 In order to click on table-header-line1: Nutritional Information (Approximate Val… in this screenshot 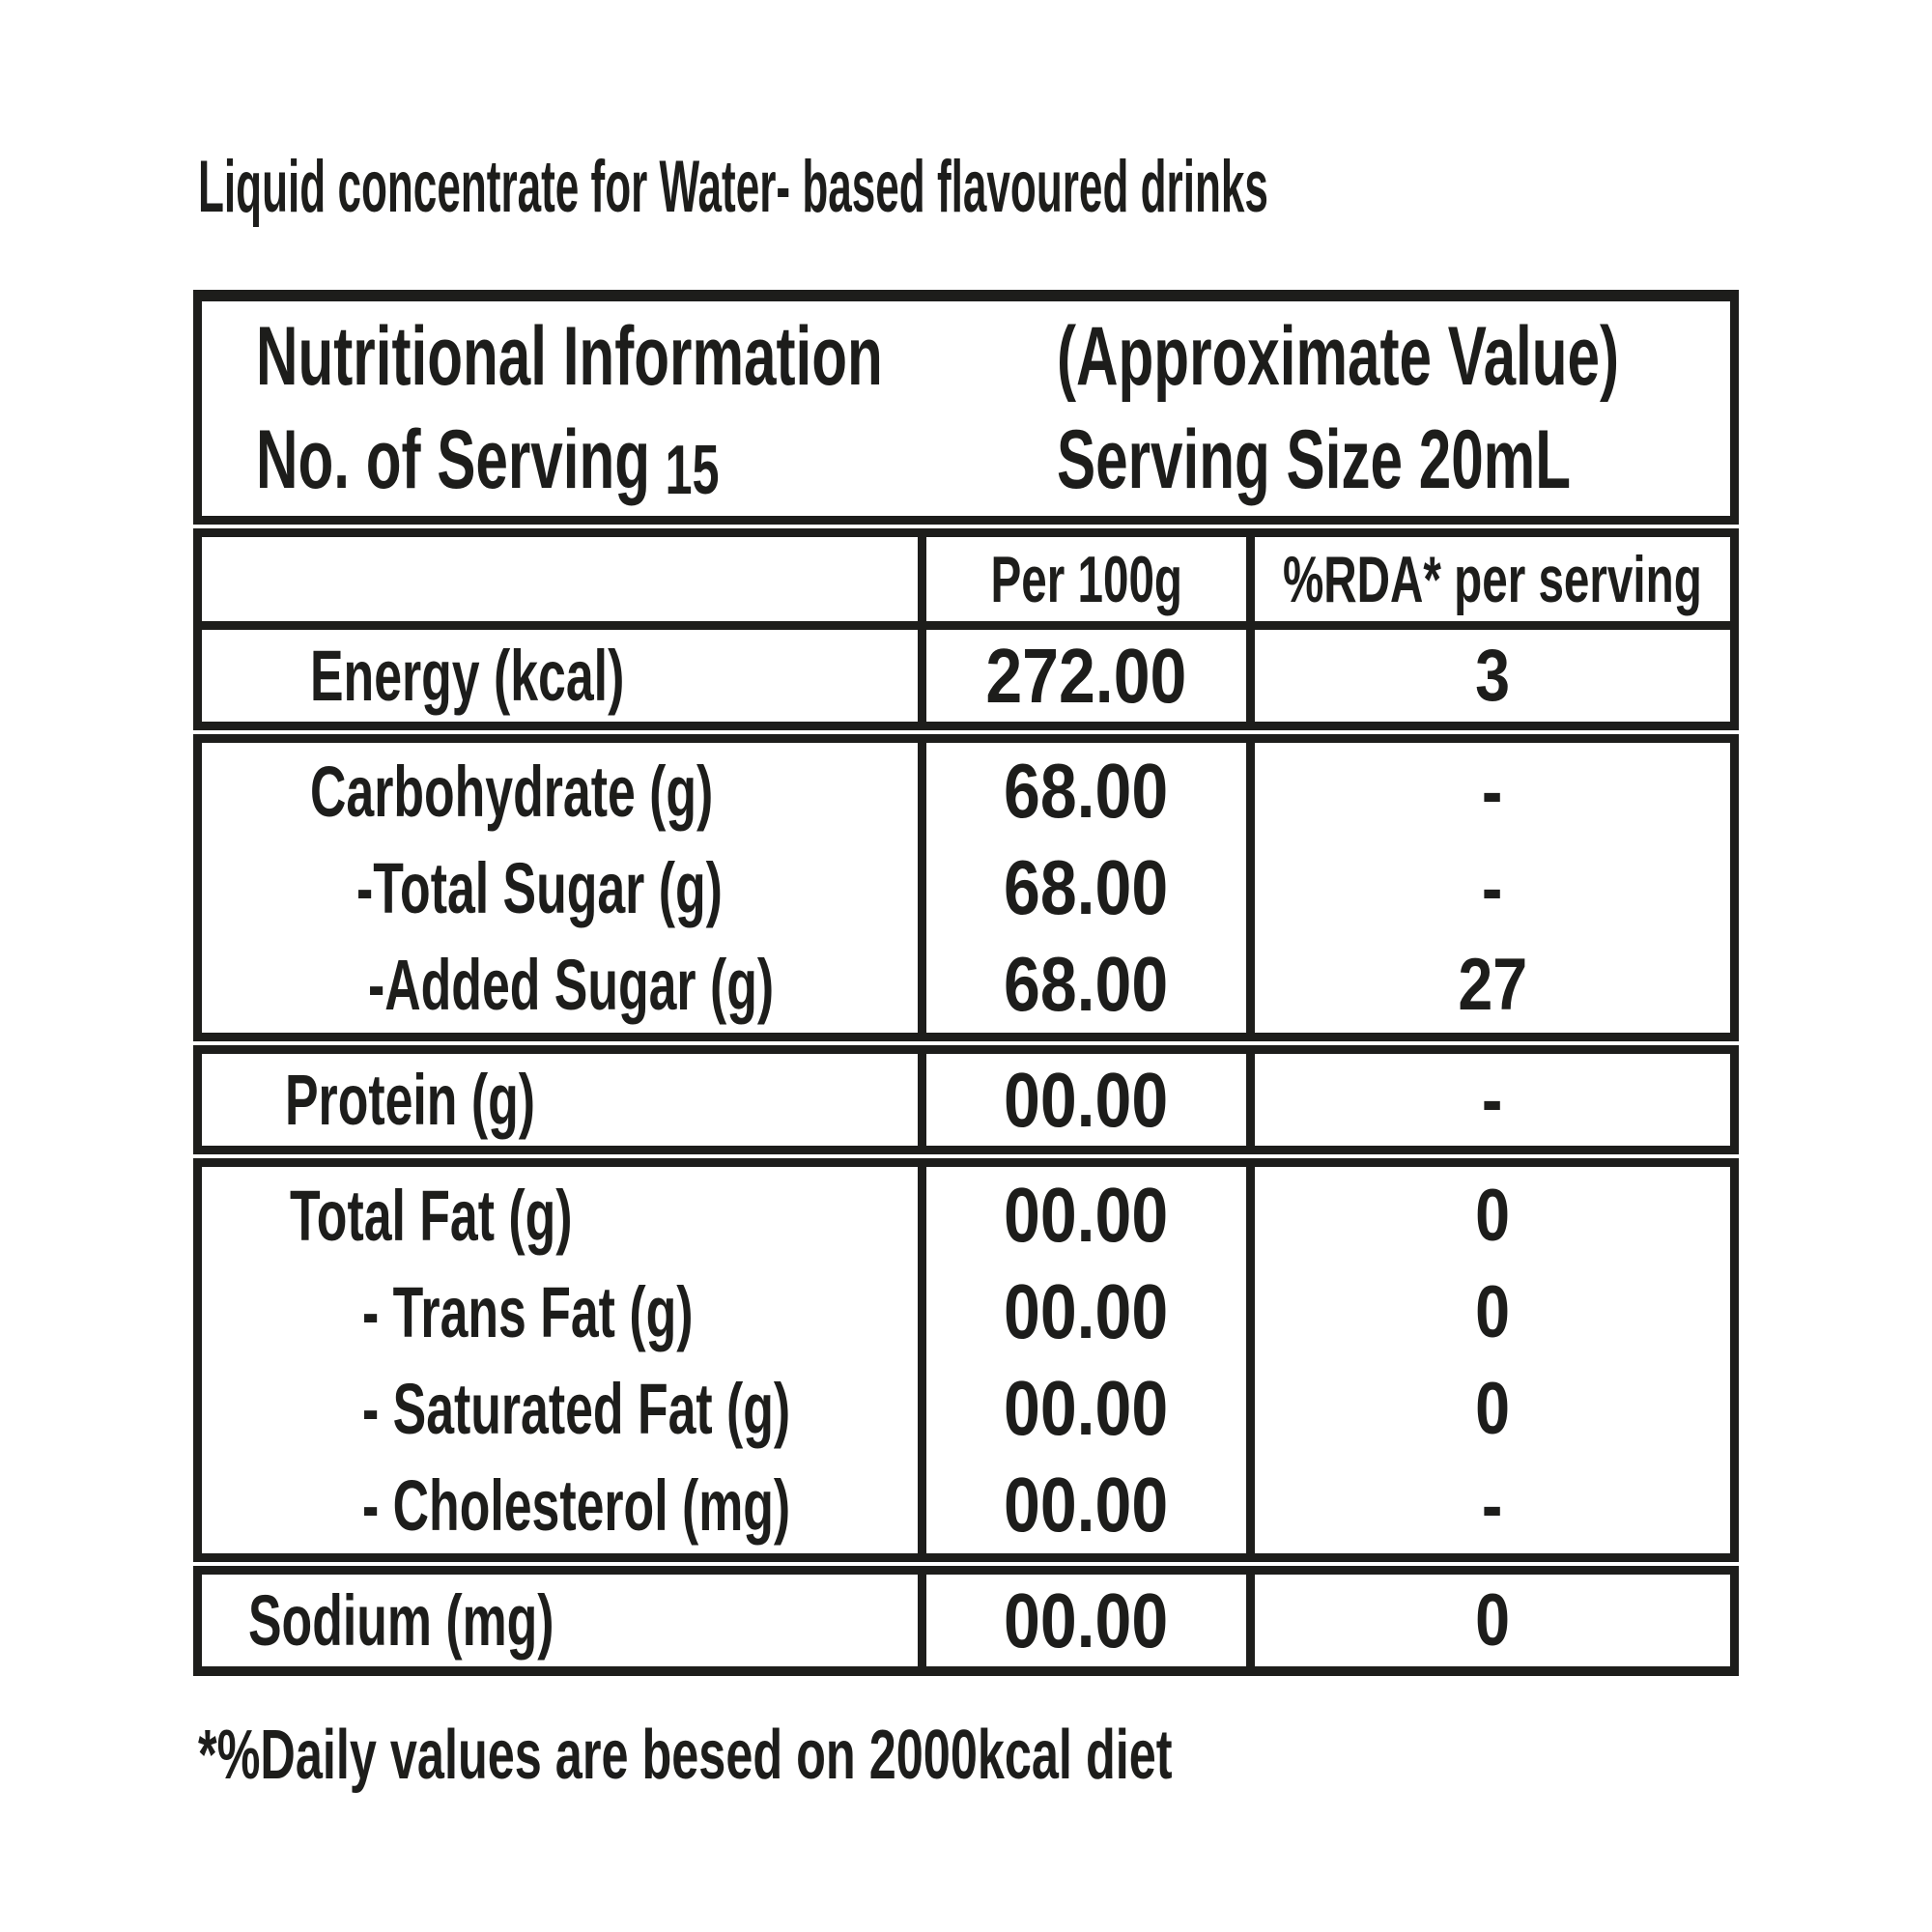, I will do `click(966, 356)`.